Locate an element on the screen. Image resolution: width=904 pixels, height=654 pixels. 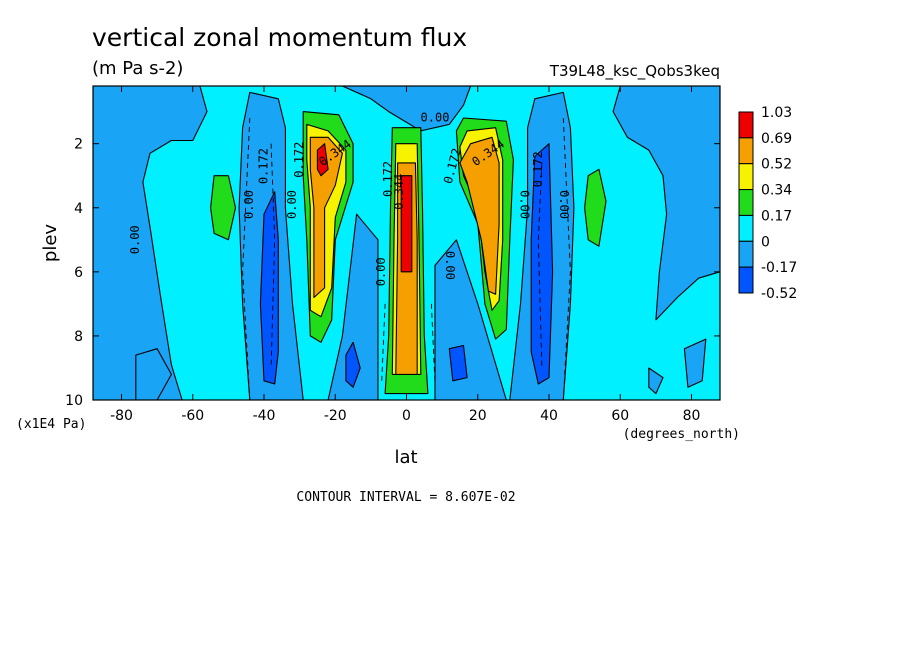
x-tick-label: 40 is located at coordinates (549, 416).